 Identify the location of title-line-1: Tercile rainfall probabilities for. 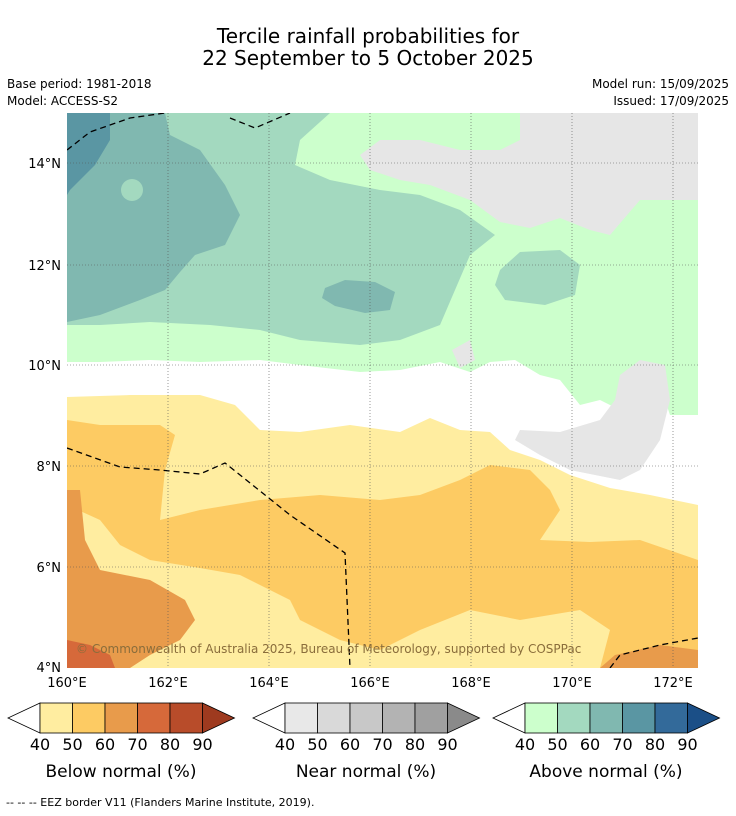
(368, 36).